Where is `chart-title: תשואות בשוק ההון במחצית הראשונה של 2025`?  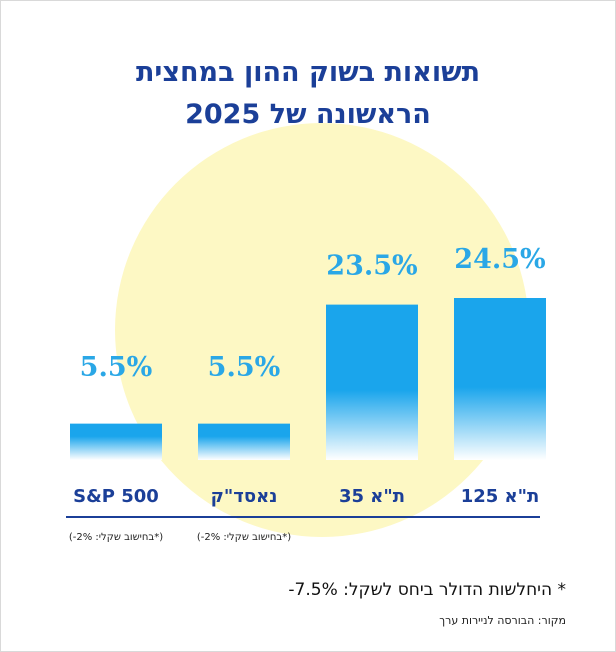 chart-title: תשואות בשוק ההון במחצית הראשונה של 2025 is located at coordinates (308, 94).